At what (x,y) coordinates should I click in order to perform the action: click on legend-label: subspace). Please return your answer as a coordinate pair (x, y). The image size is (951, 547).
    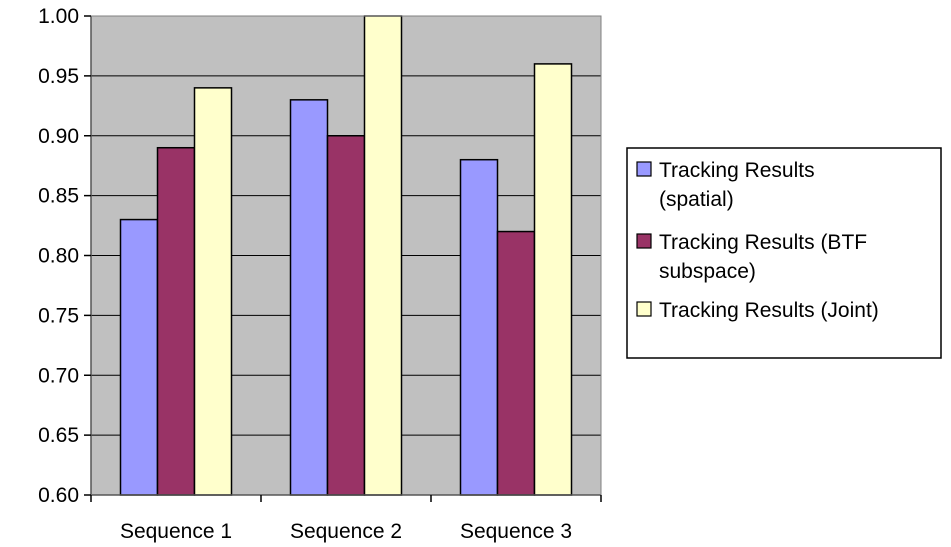
    Looking at the image, I should click on (707, 271).